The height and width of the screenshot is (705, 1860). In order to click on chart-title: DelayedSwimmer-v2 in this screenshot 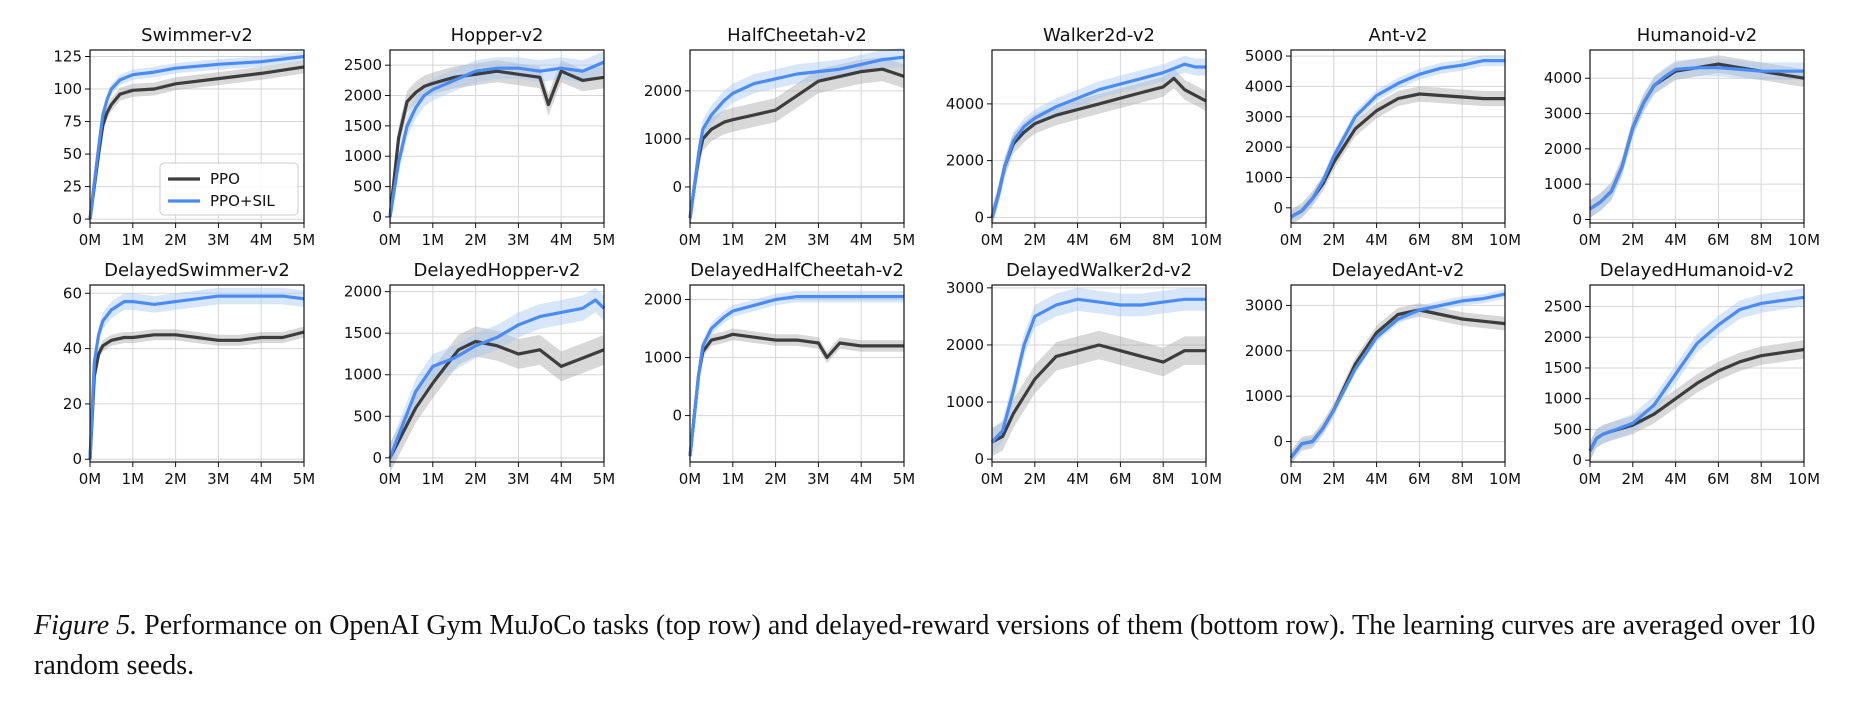, I will do `click(197, 270)`.